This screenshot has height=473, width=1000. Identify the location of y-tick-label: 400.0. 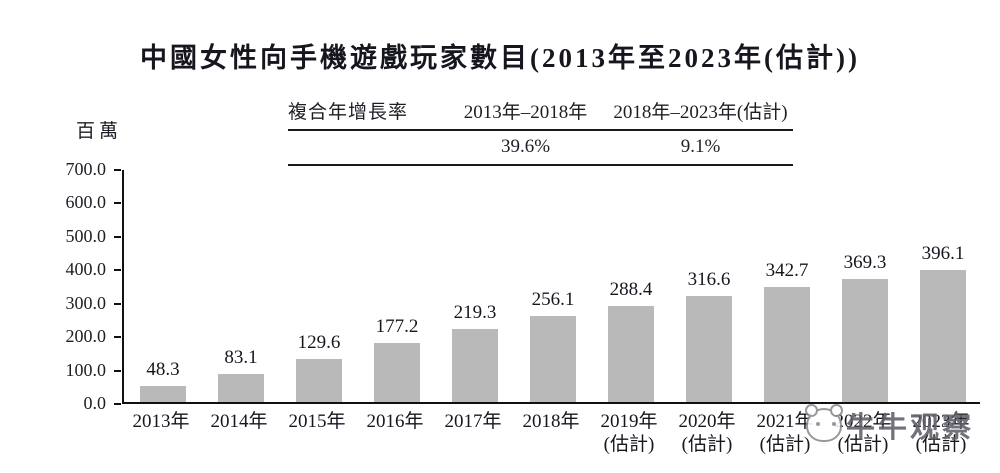
(86, 269).